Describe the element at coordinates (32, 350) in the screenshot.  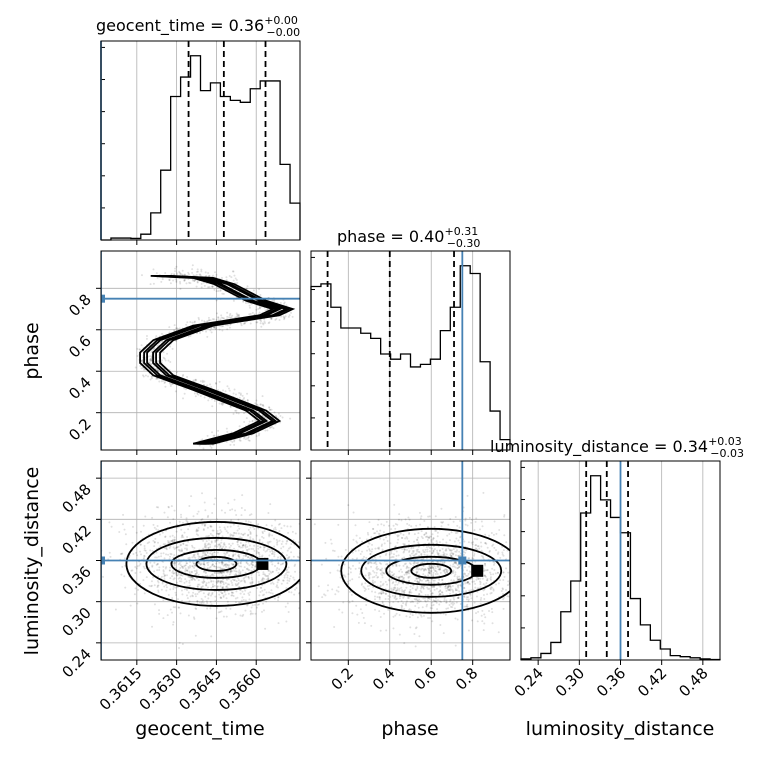
I see `ylabel-phase: phase` at that location.